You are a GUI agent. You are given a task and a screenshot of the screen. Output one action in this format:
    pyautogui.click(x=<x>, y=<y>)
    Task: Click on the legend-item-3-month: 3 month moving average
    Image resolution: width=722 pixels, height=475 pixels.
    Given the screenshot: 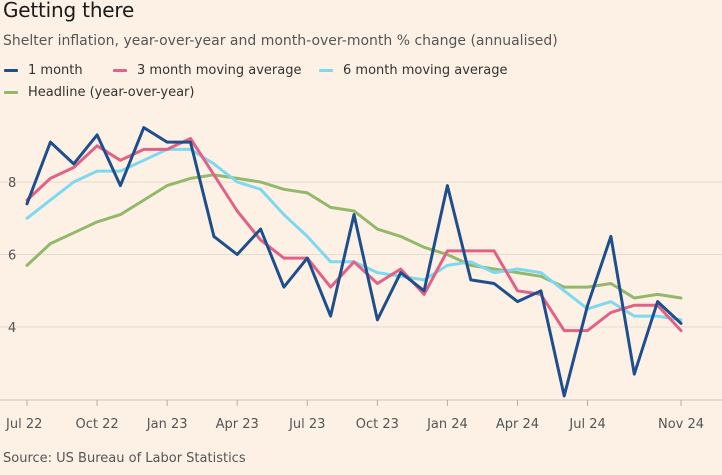 What is the action you would take?
    pyautogui.click(x=207, y=70)
    